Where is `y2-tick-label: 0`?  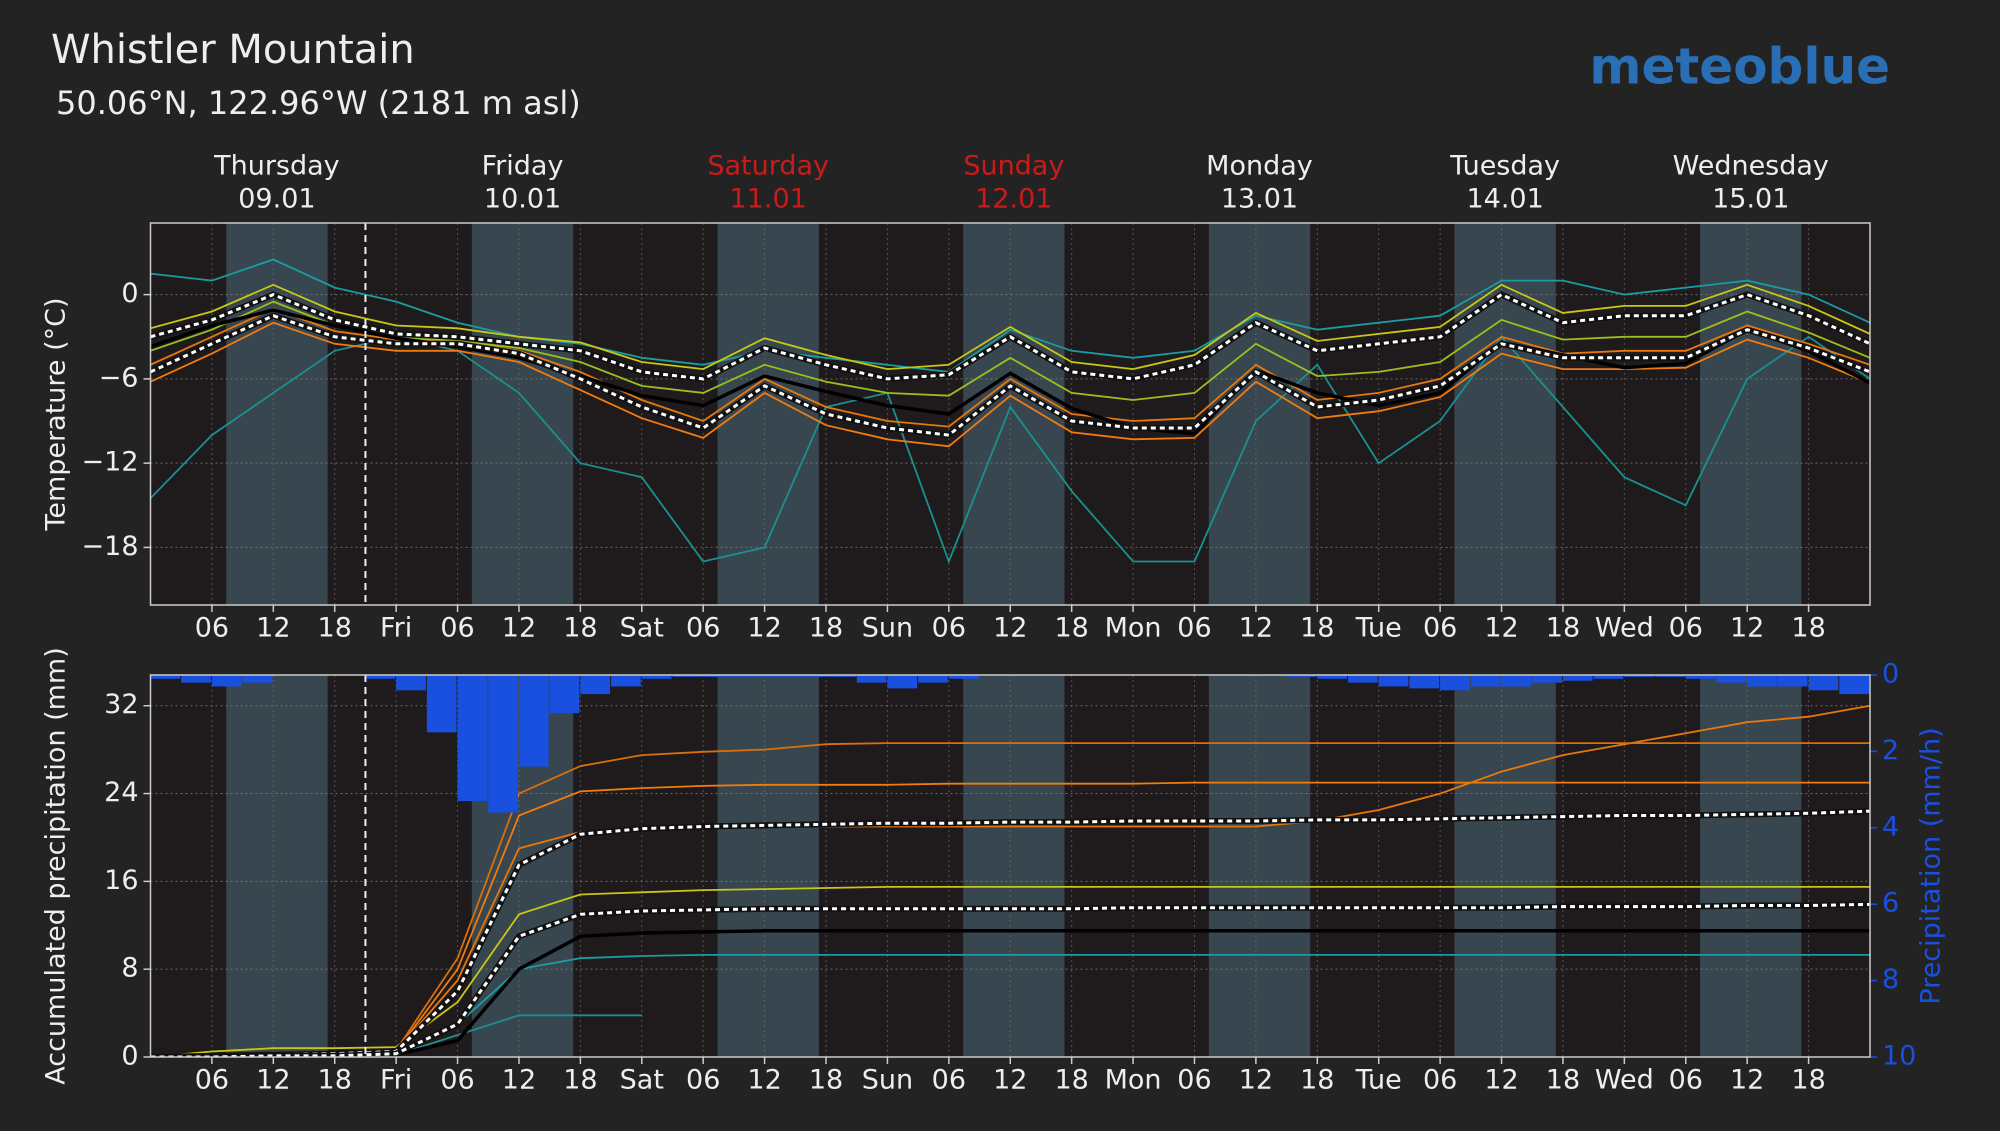
y2-tick-label: 0 is located at coordinates (1890, 674).